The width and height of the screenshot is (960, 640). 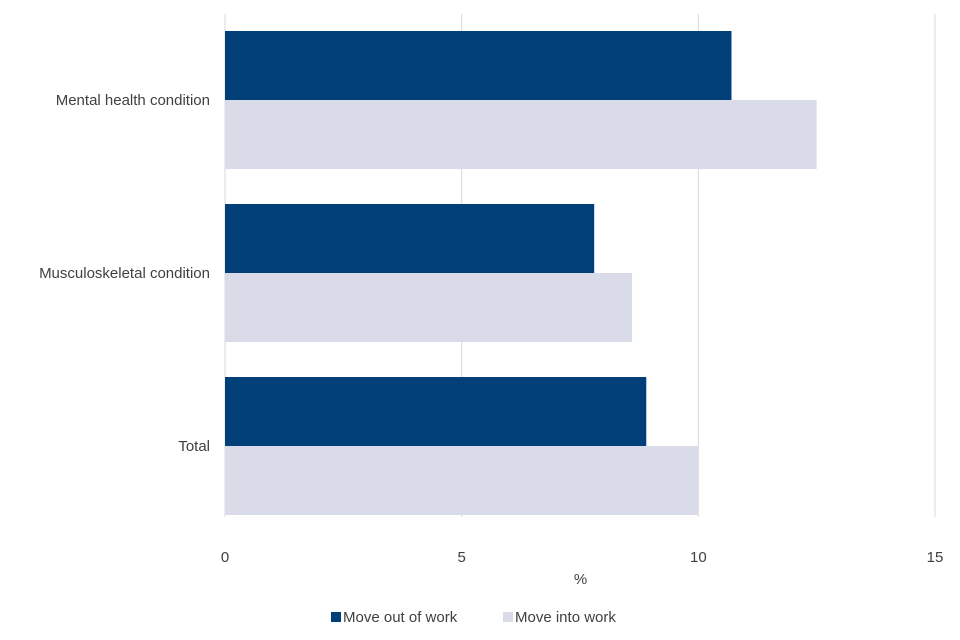 I want to click on legend-label: Move out of work, so click(x=400, y=617).